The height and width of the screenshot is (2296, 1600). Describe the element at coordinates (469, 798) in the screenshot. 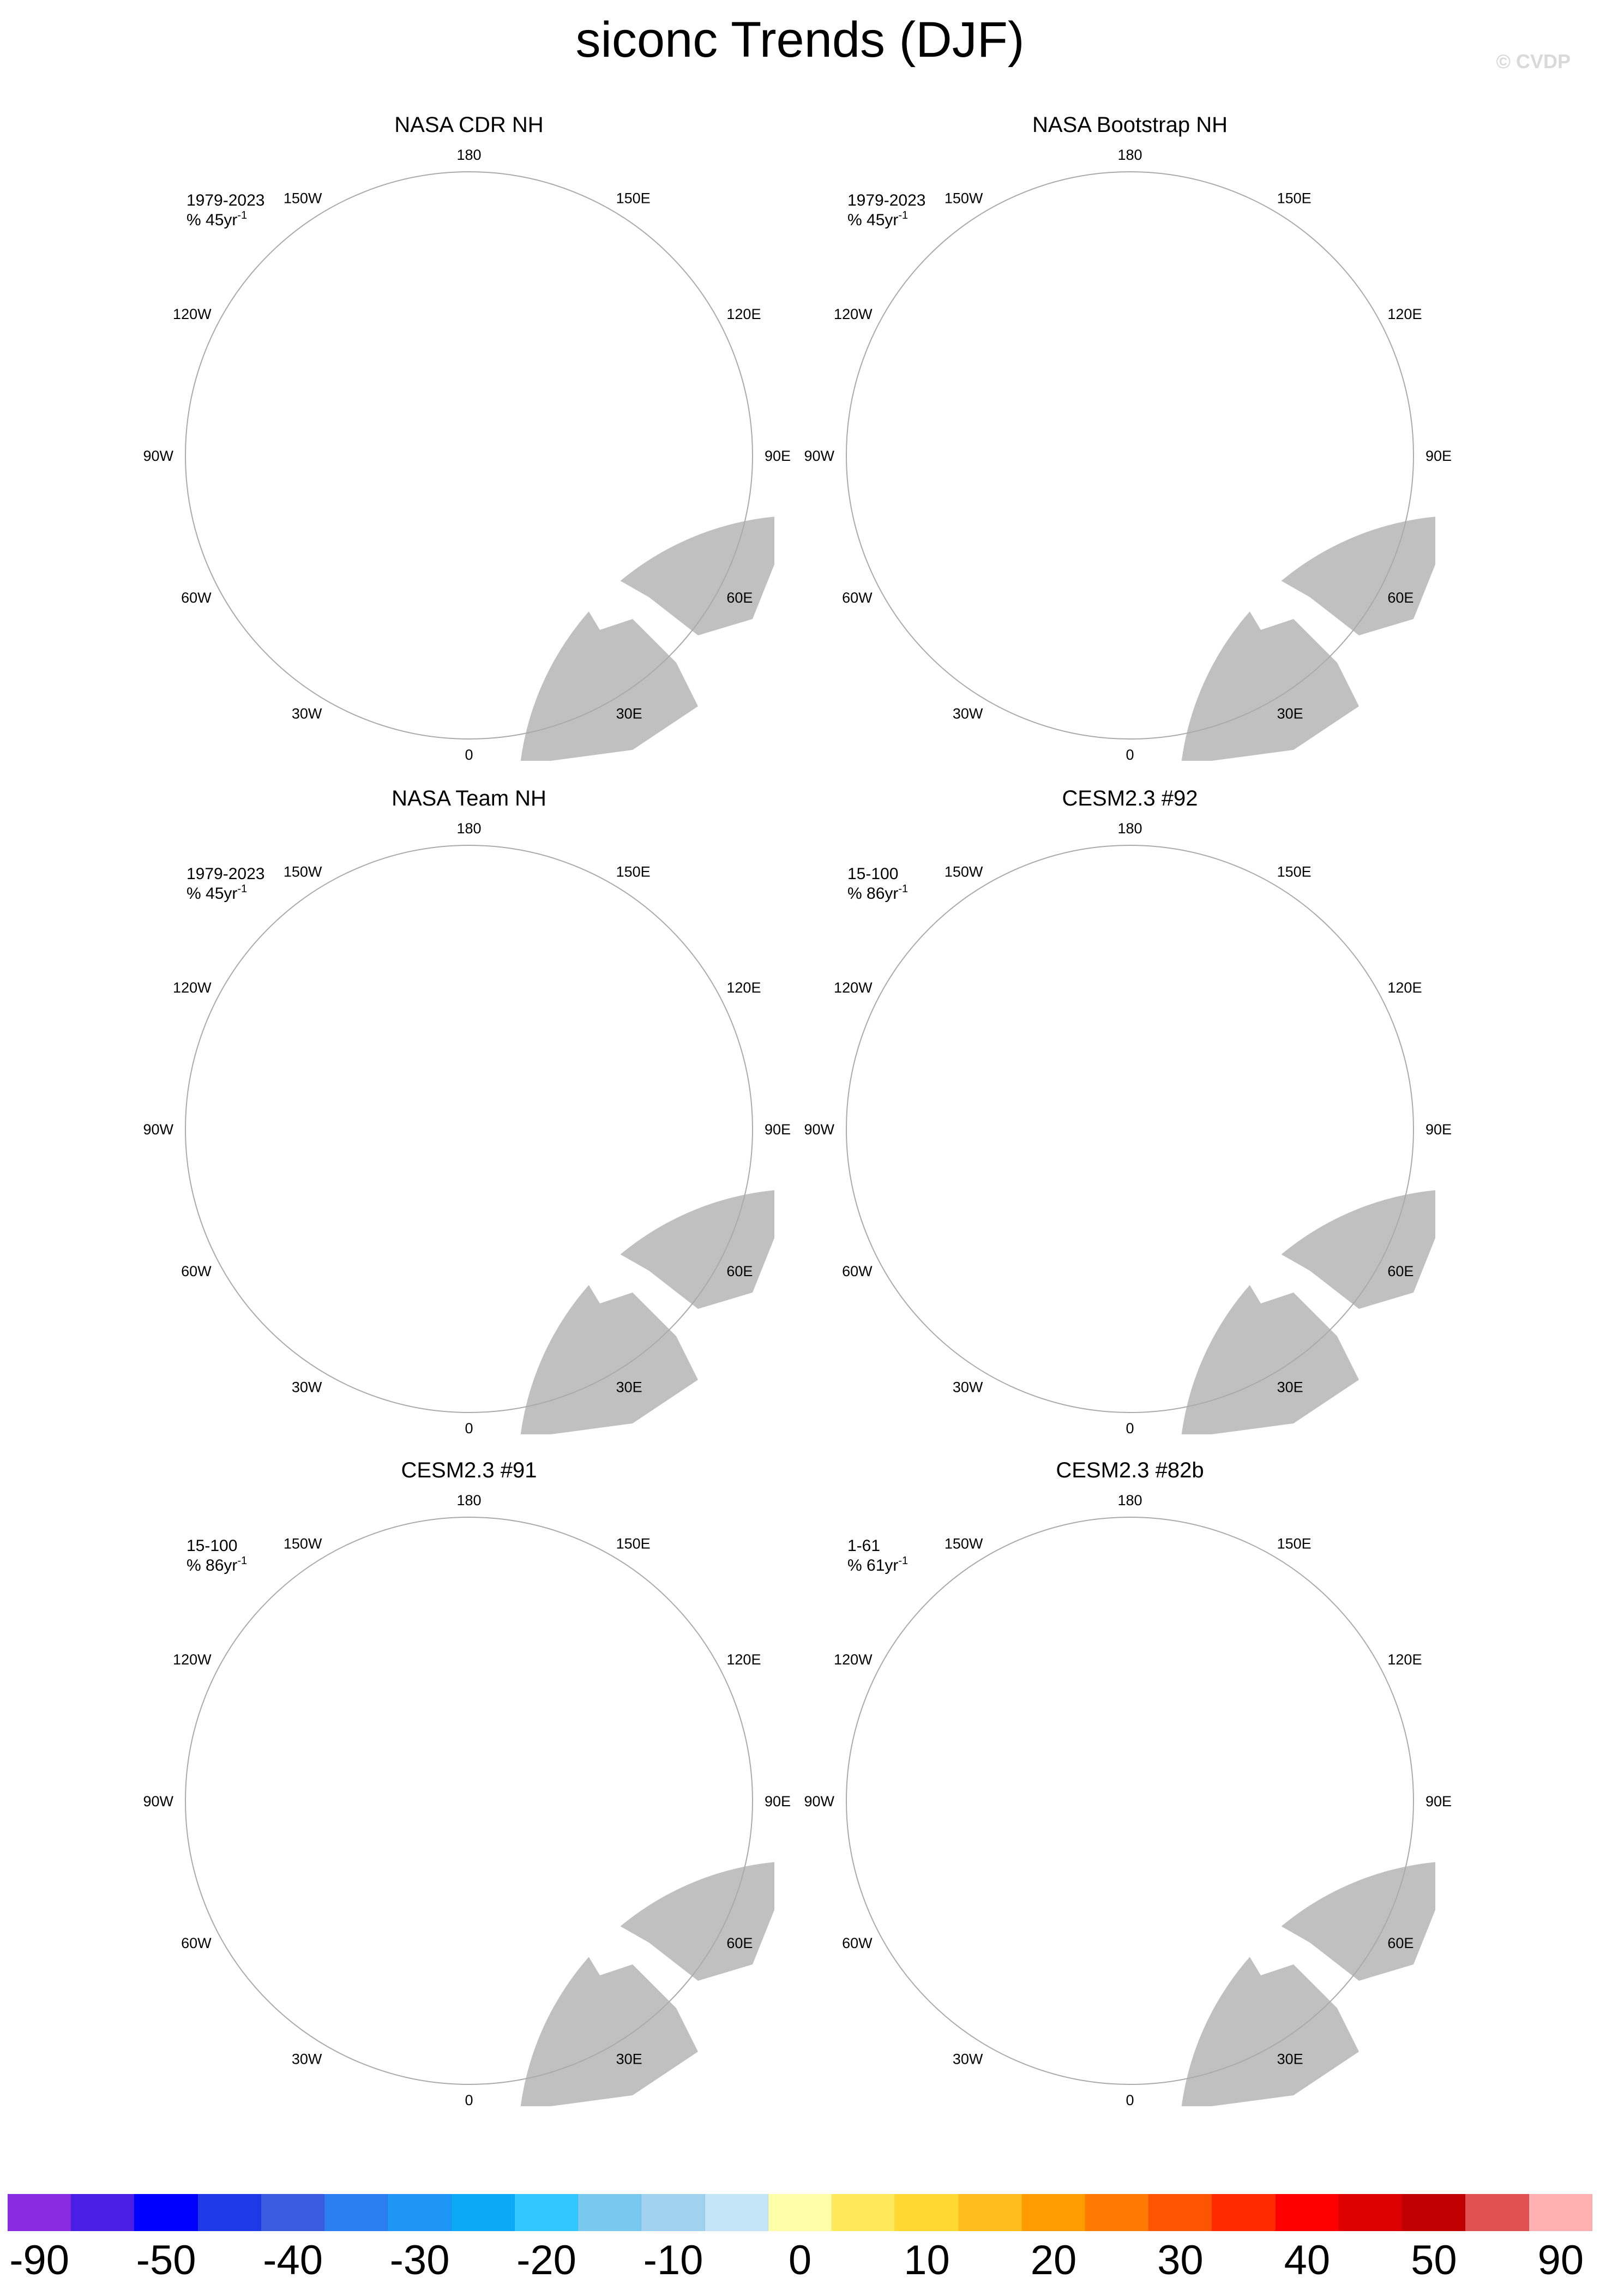

I see `panel-title: NASA Team NH` at that location.